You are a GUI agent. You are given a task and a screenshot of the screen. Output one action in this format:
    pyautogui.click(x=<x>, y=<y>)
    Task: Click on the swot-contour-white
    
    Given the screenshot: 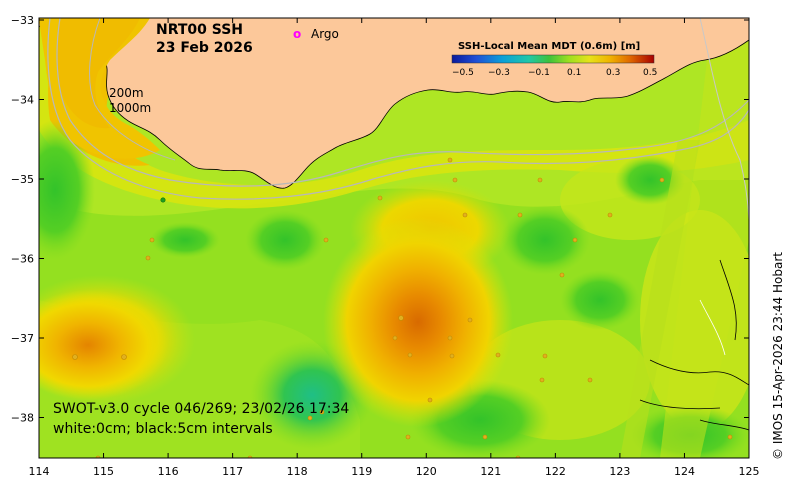 What is the action you would take?
    pyautogui.click(x=712, y=327)
    